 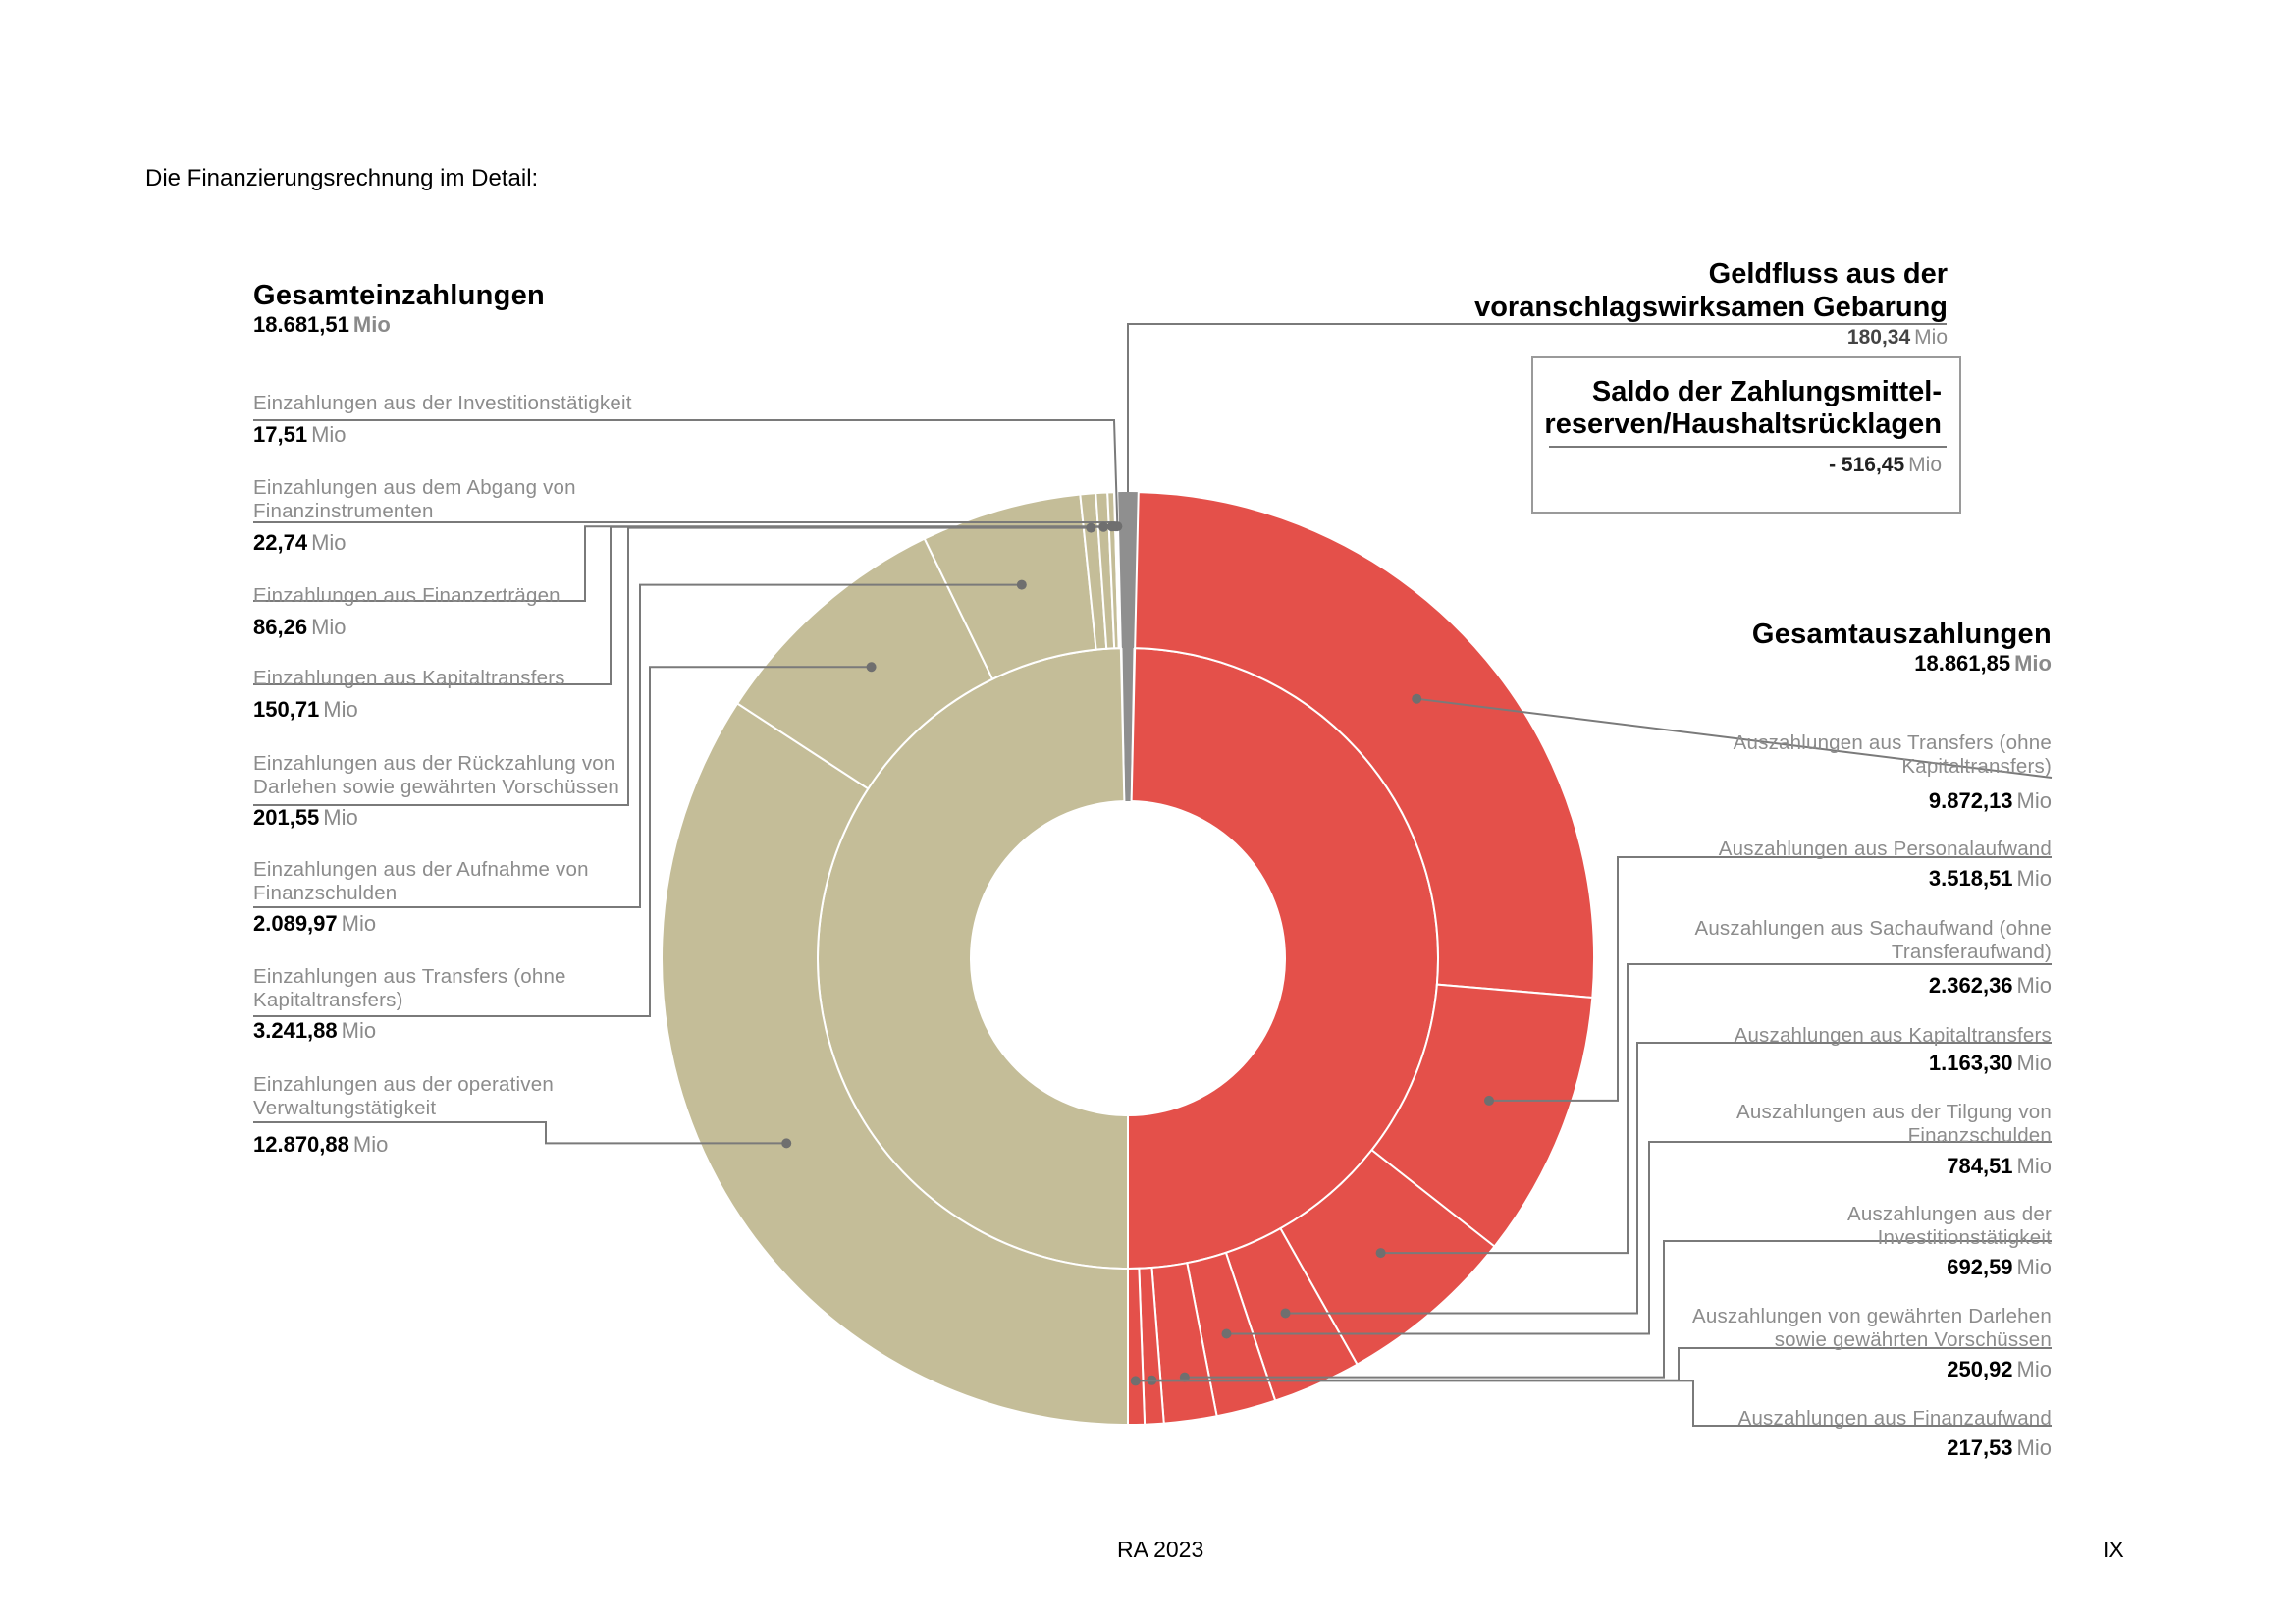 What do you see at coordinates (1894, 1418) in the screenshot?
I see `expense-label-7: Auszahlungen aus Finanzaufwand` at bounding box center [1894, 1418].